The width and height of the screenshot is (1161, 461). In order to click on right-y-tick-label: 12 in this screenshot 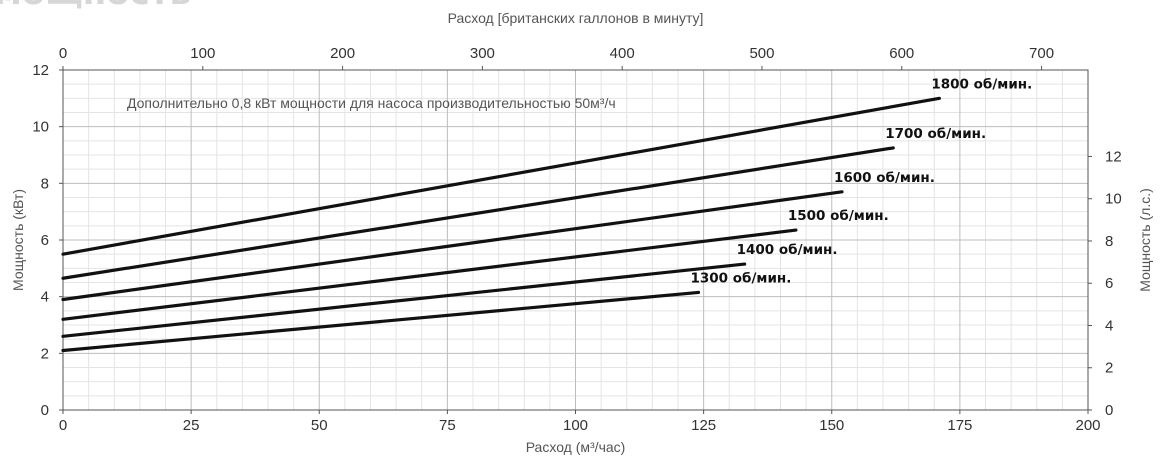, I will do `click(1113, 156)`.